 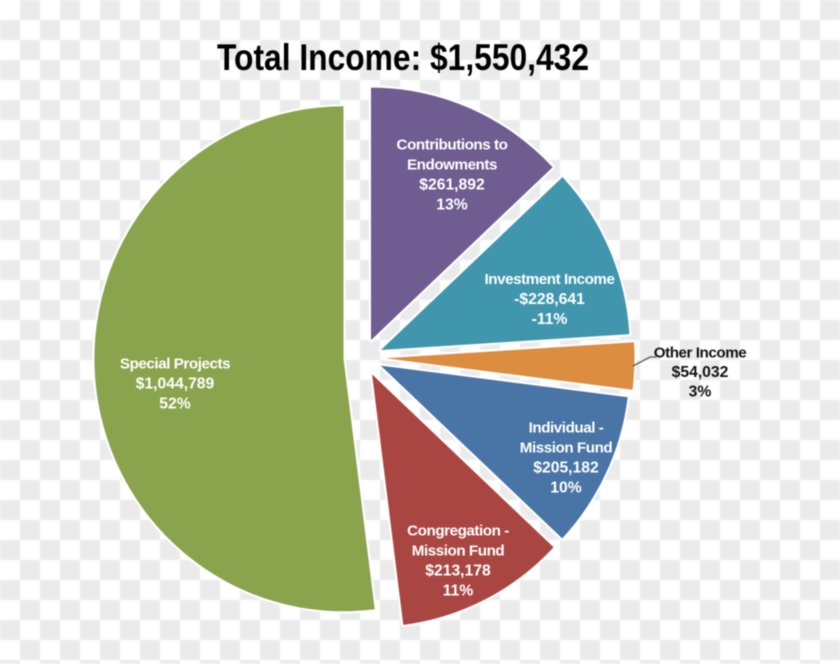 What do you see at coordinates (458, 531) in the screenshot?
I see `svg-text: Congregation -` at bounding box center [458, 531].